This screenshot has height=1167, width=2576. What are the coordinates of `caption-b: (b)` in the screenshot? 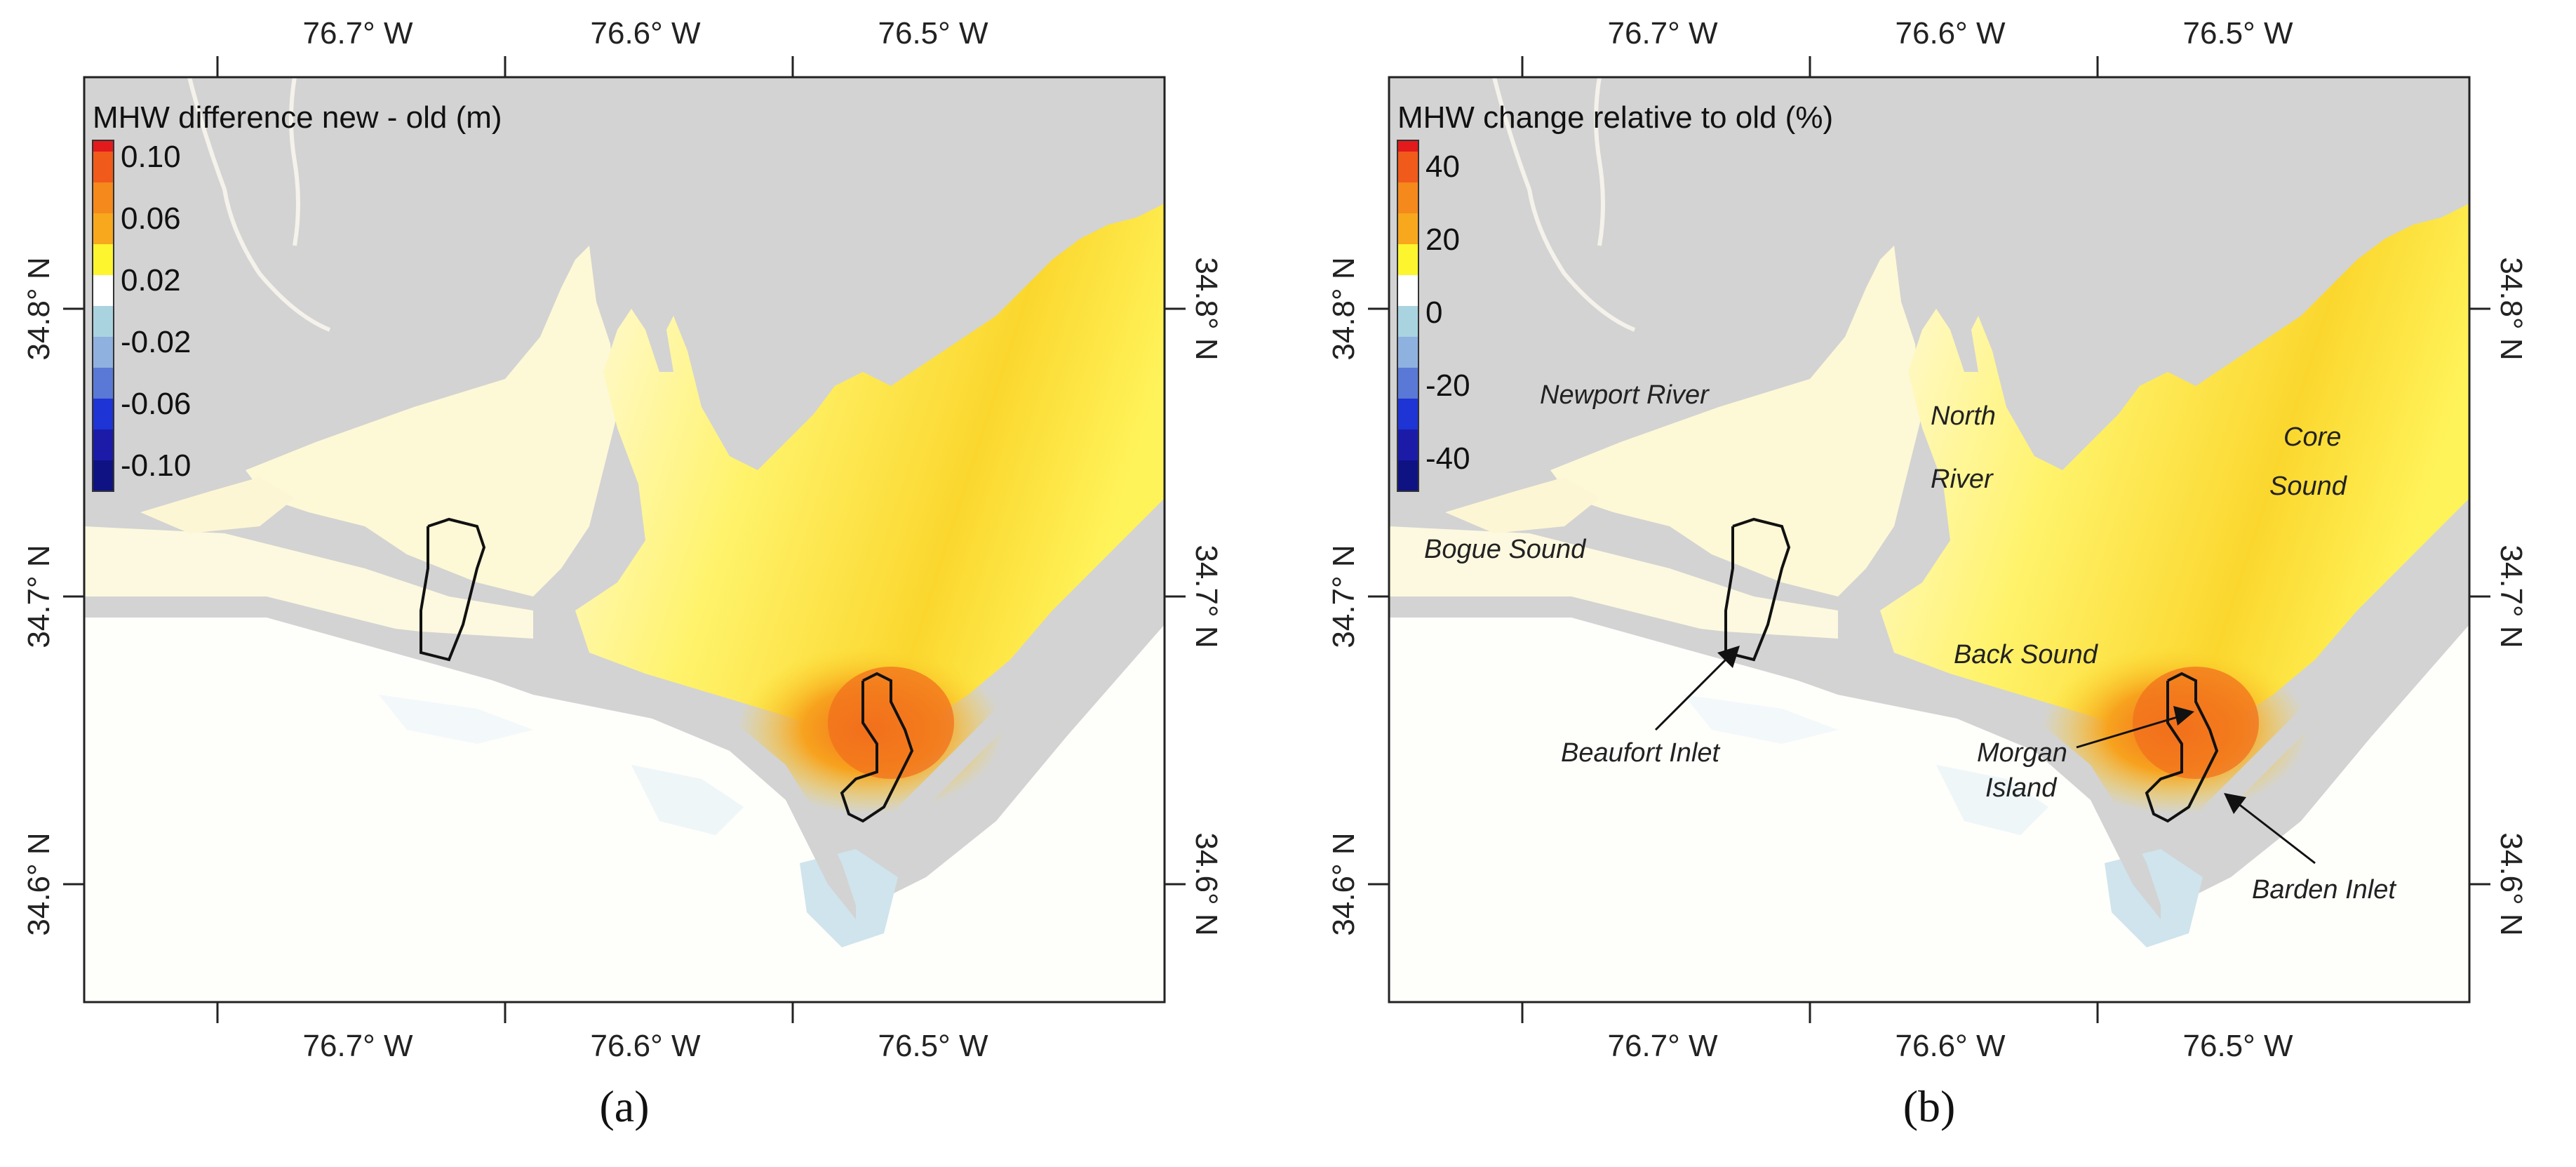 It's located at (1929, 1106).